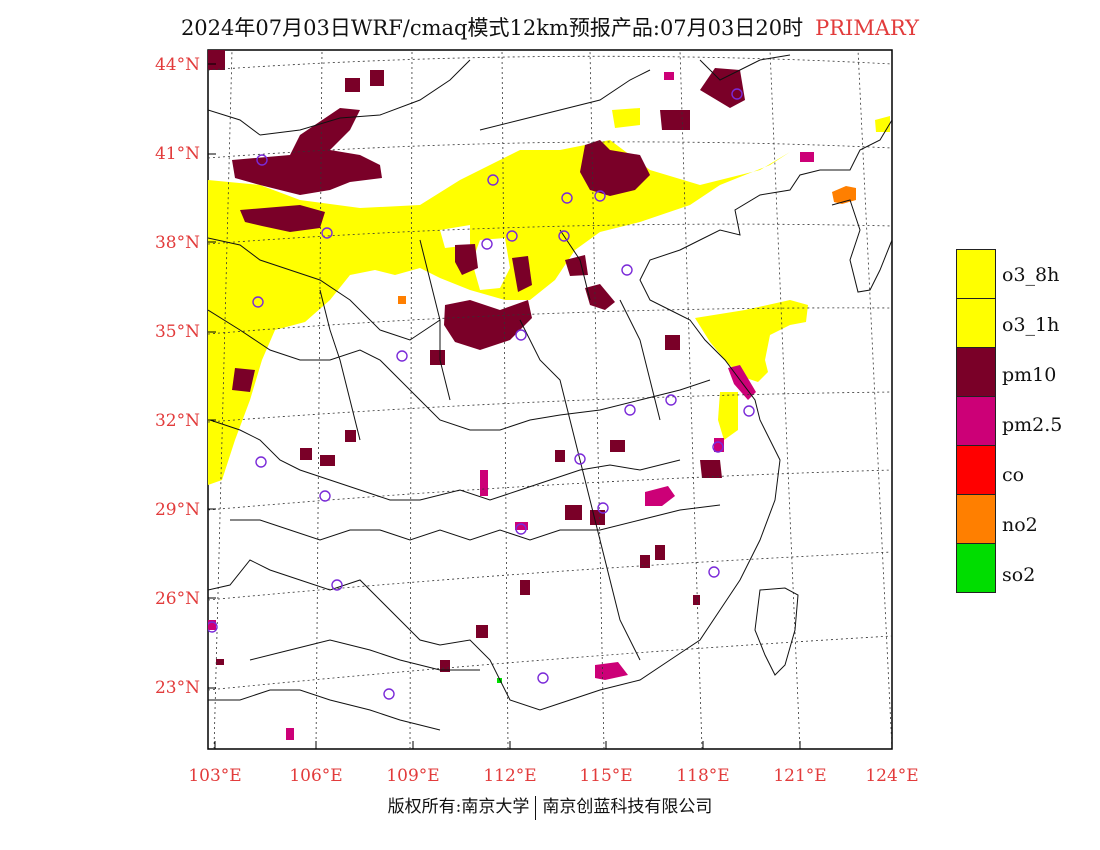  What do you see at coordinates (492, 28) in the screenshot?
I see `title-text: 2024年07月03日WRF/cmaq模式12km预报产品:07月03日20时` at bounding box center [492, 28].